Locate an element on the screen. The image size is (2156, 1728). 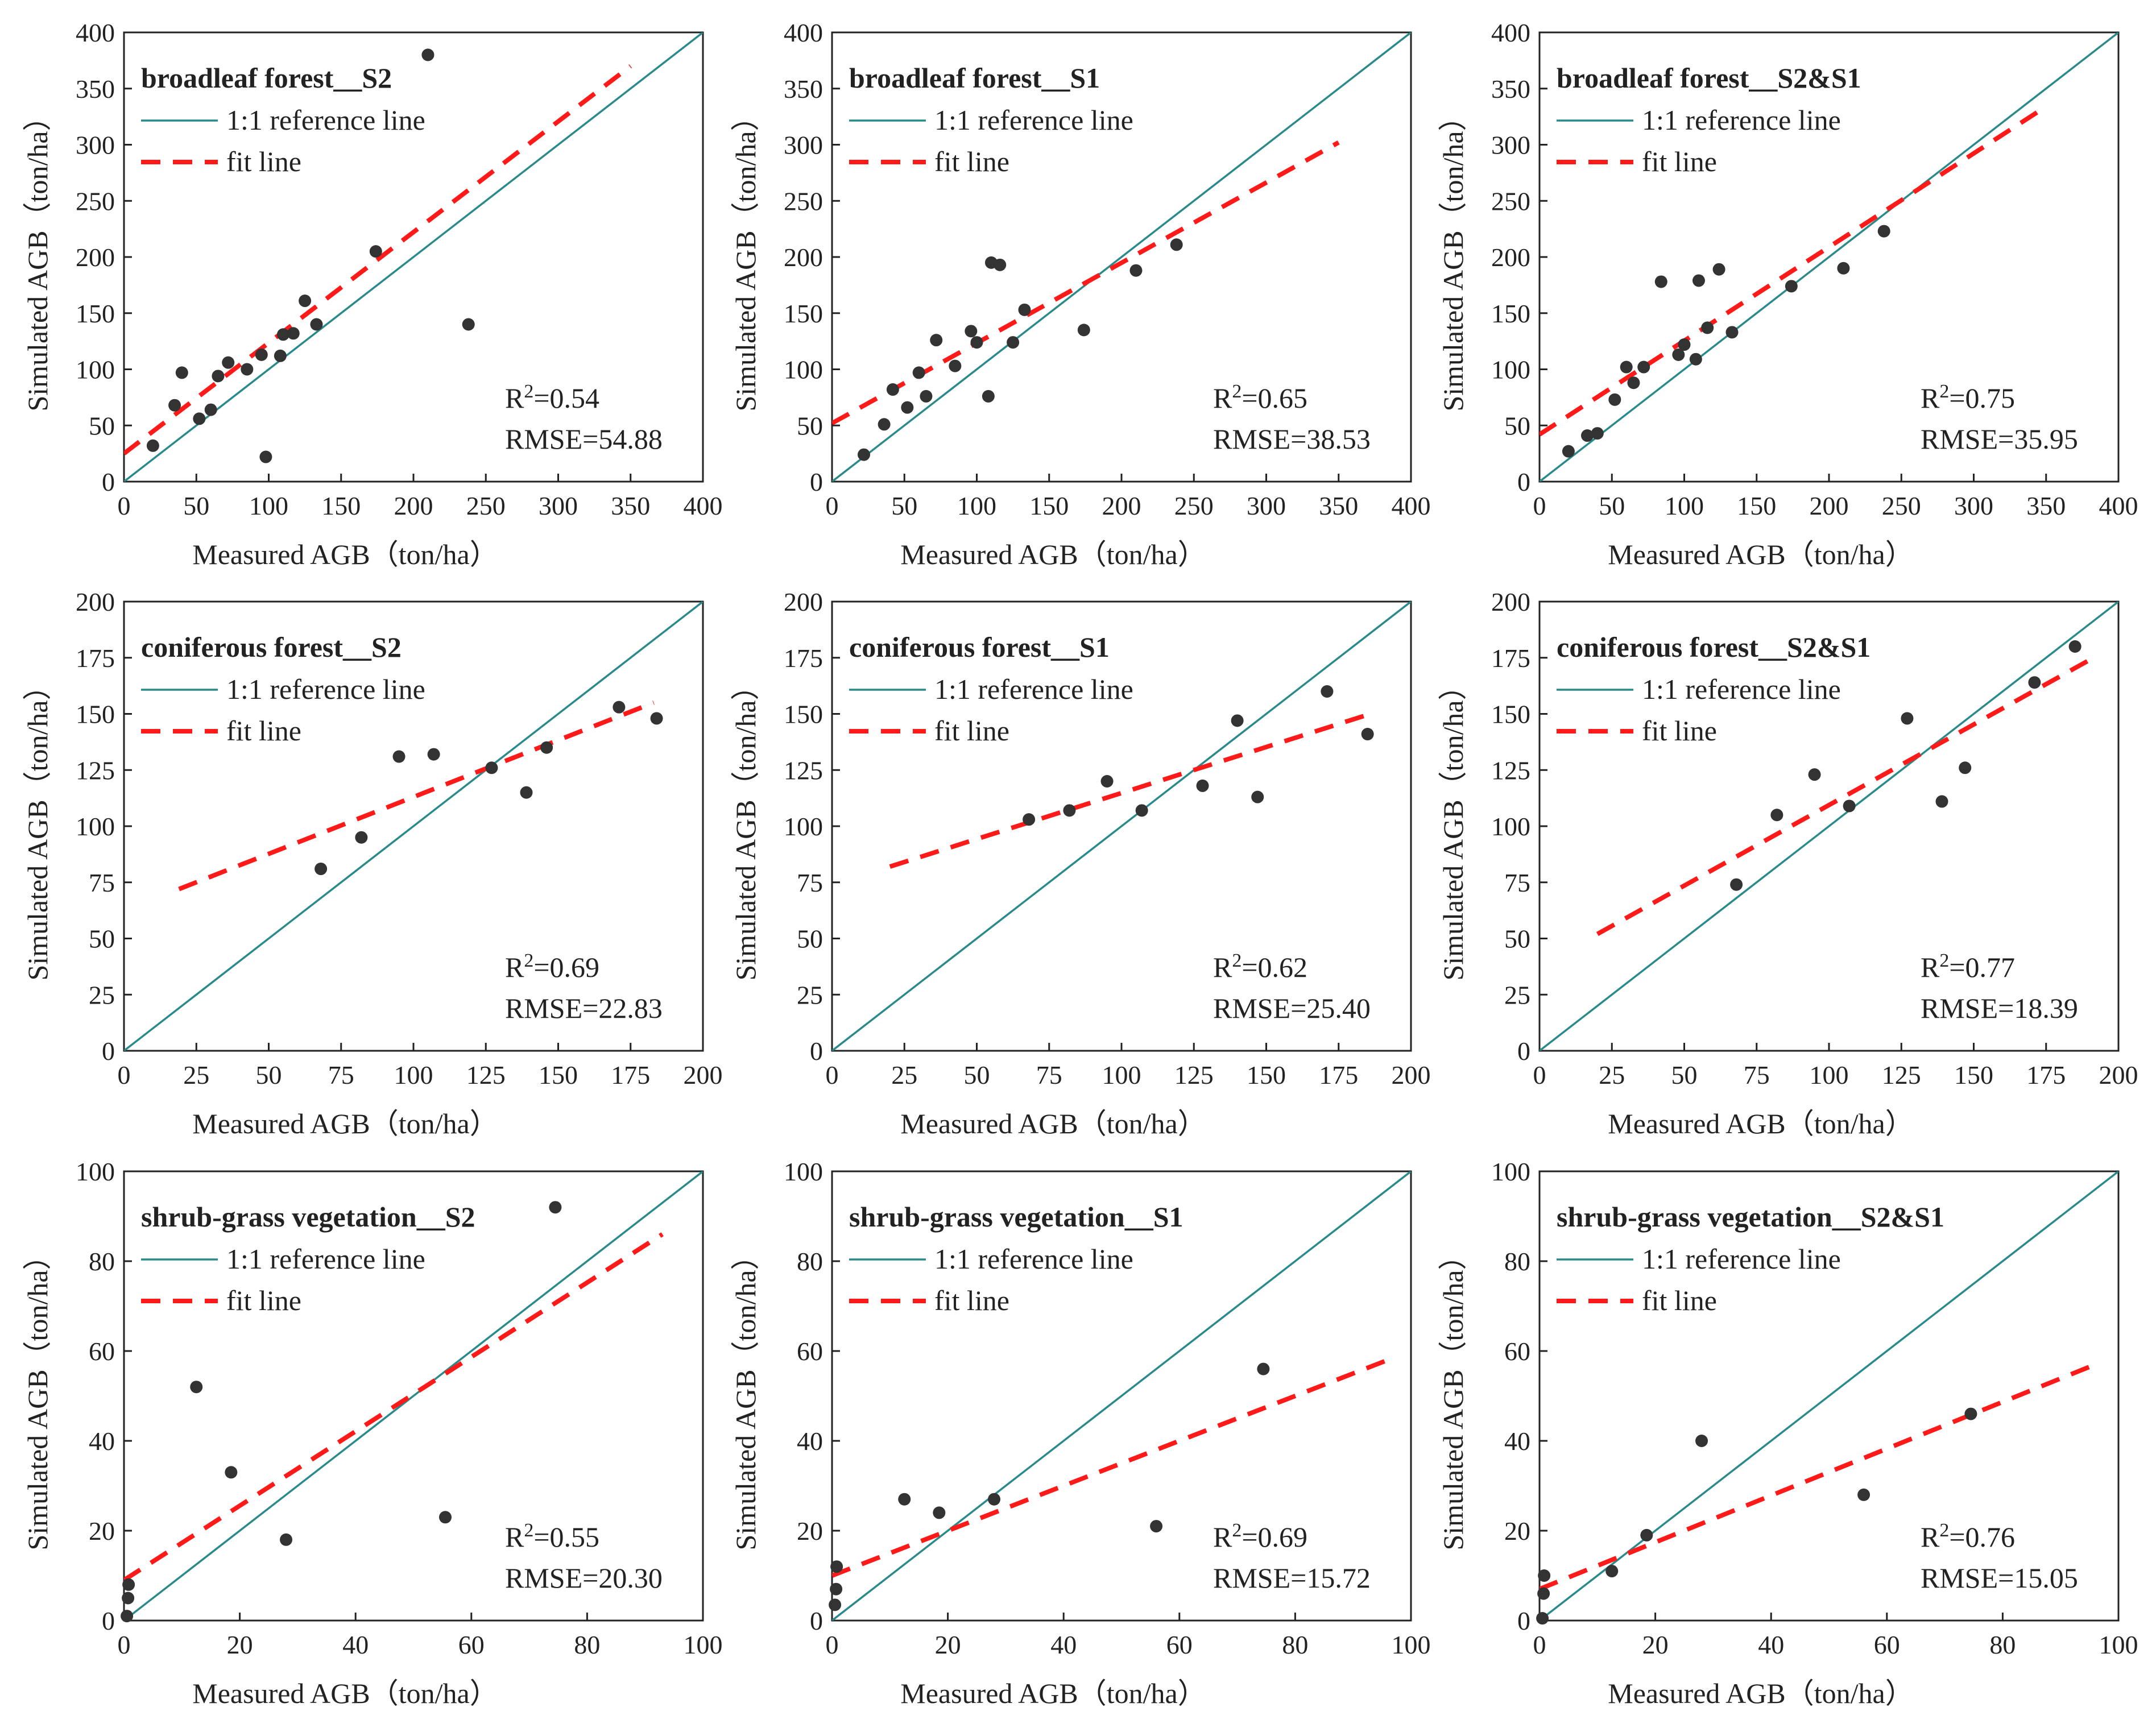
x-tick-label: 20 is located at coordinates (240, 1644).